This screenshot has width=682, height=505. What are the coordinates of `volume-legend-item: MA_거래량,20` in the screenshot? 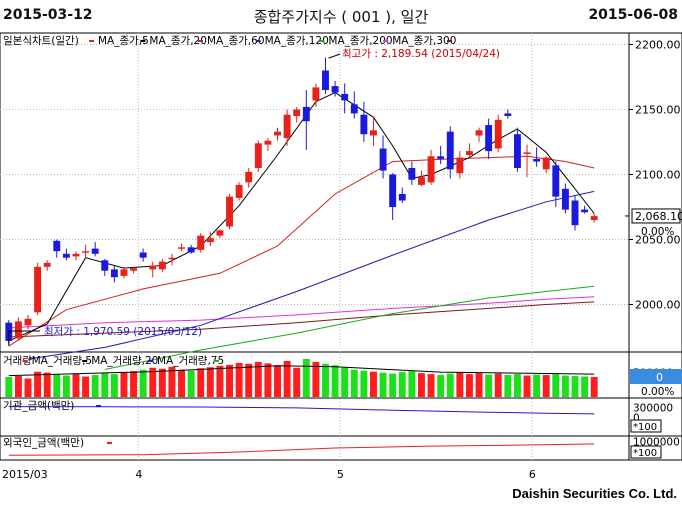 It's located at (124, 361).